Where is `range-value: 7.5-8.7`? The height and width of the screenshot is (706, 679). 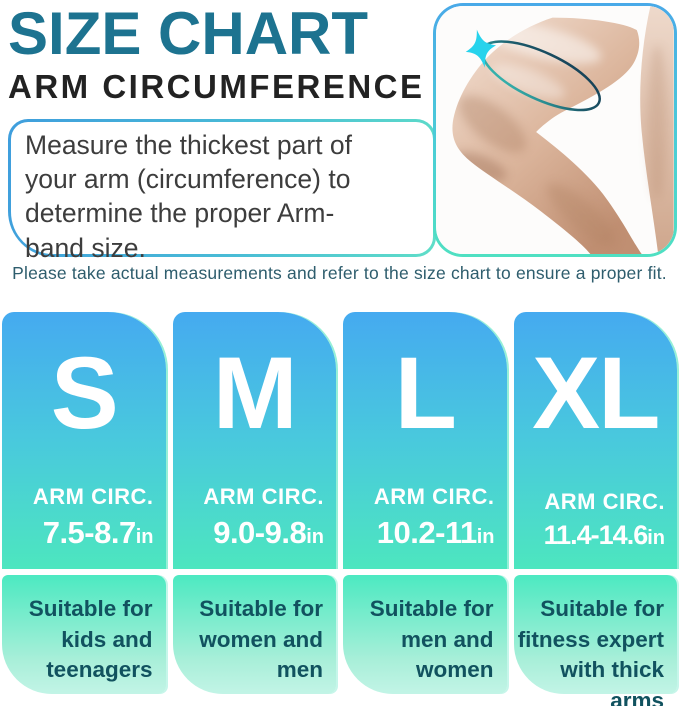 range-value: 7.5-8.7 is located at coordinates (89, 532).